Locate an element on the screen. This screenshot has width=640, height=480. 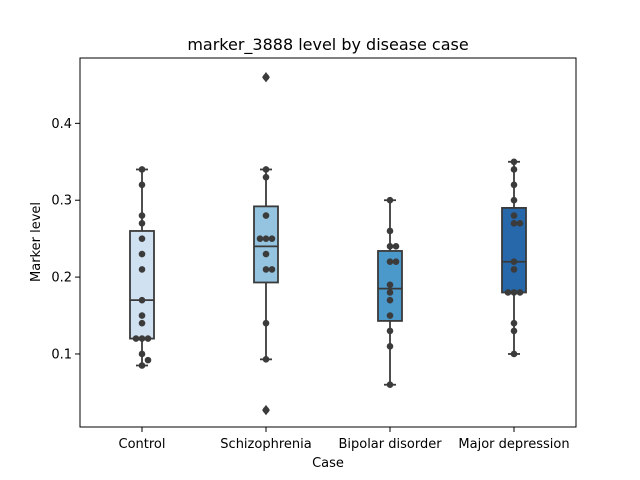
chart-title: marker_3888 level by disease case is located at coordinates (327, 45).